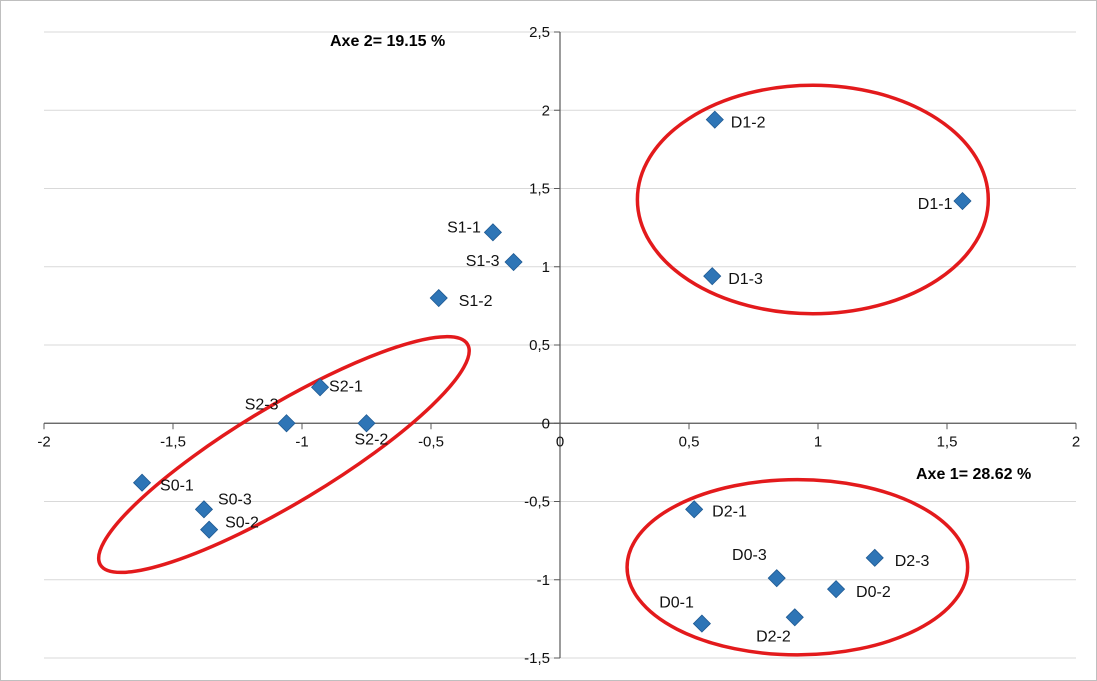 The image size is (1097, 681). Describe the element at coordinates (372, 439) in the screenshot. I see `point-label-S2-2: S2-2` at that location.